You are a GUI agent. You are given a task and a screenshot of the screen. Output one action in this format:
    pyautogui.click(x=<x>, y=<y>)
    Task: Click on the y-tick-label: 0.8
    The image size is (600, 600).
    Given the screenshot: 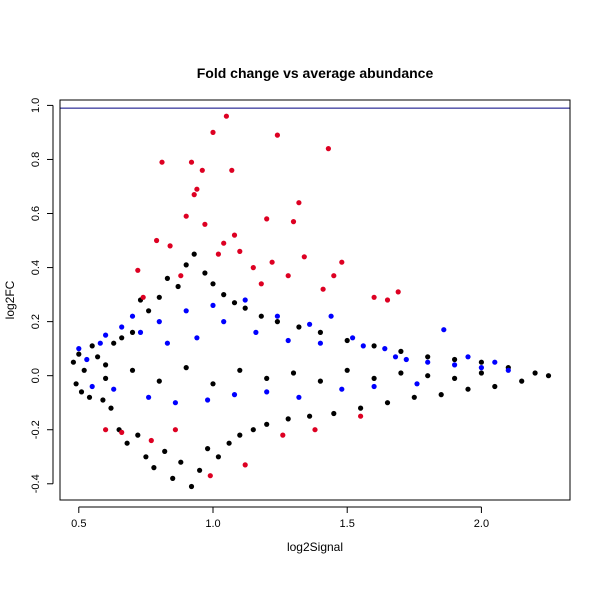 What is the action you would take?
    pyautogui.click(x=36, y=159)
    